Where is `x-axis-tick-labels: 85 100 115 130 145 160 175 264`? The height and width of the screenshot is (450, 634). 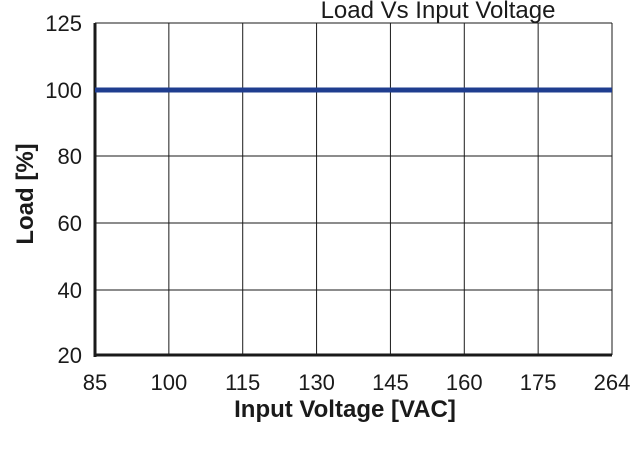
x-axis-tick-labels: 85 100 115 130 145 160 175 264 is located at coordinates (357, 382).